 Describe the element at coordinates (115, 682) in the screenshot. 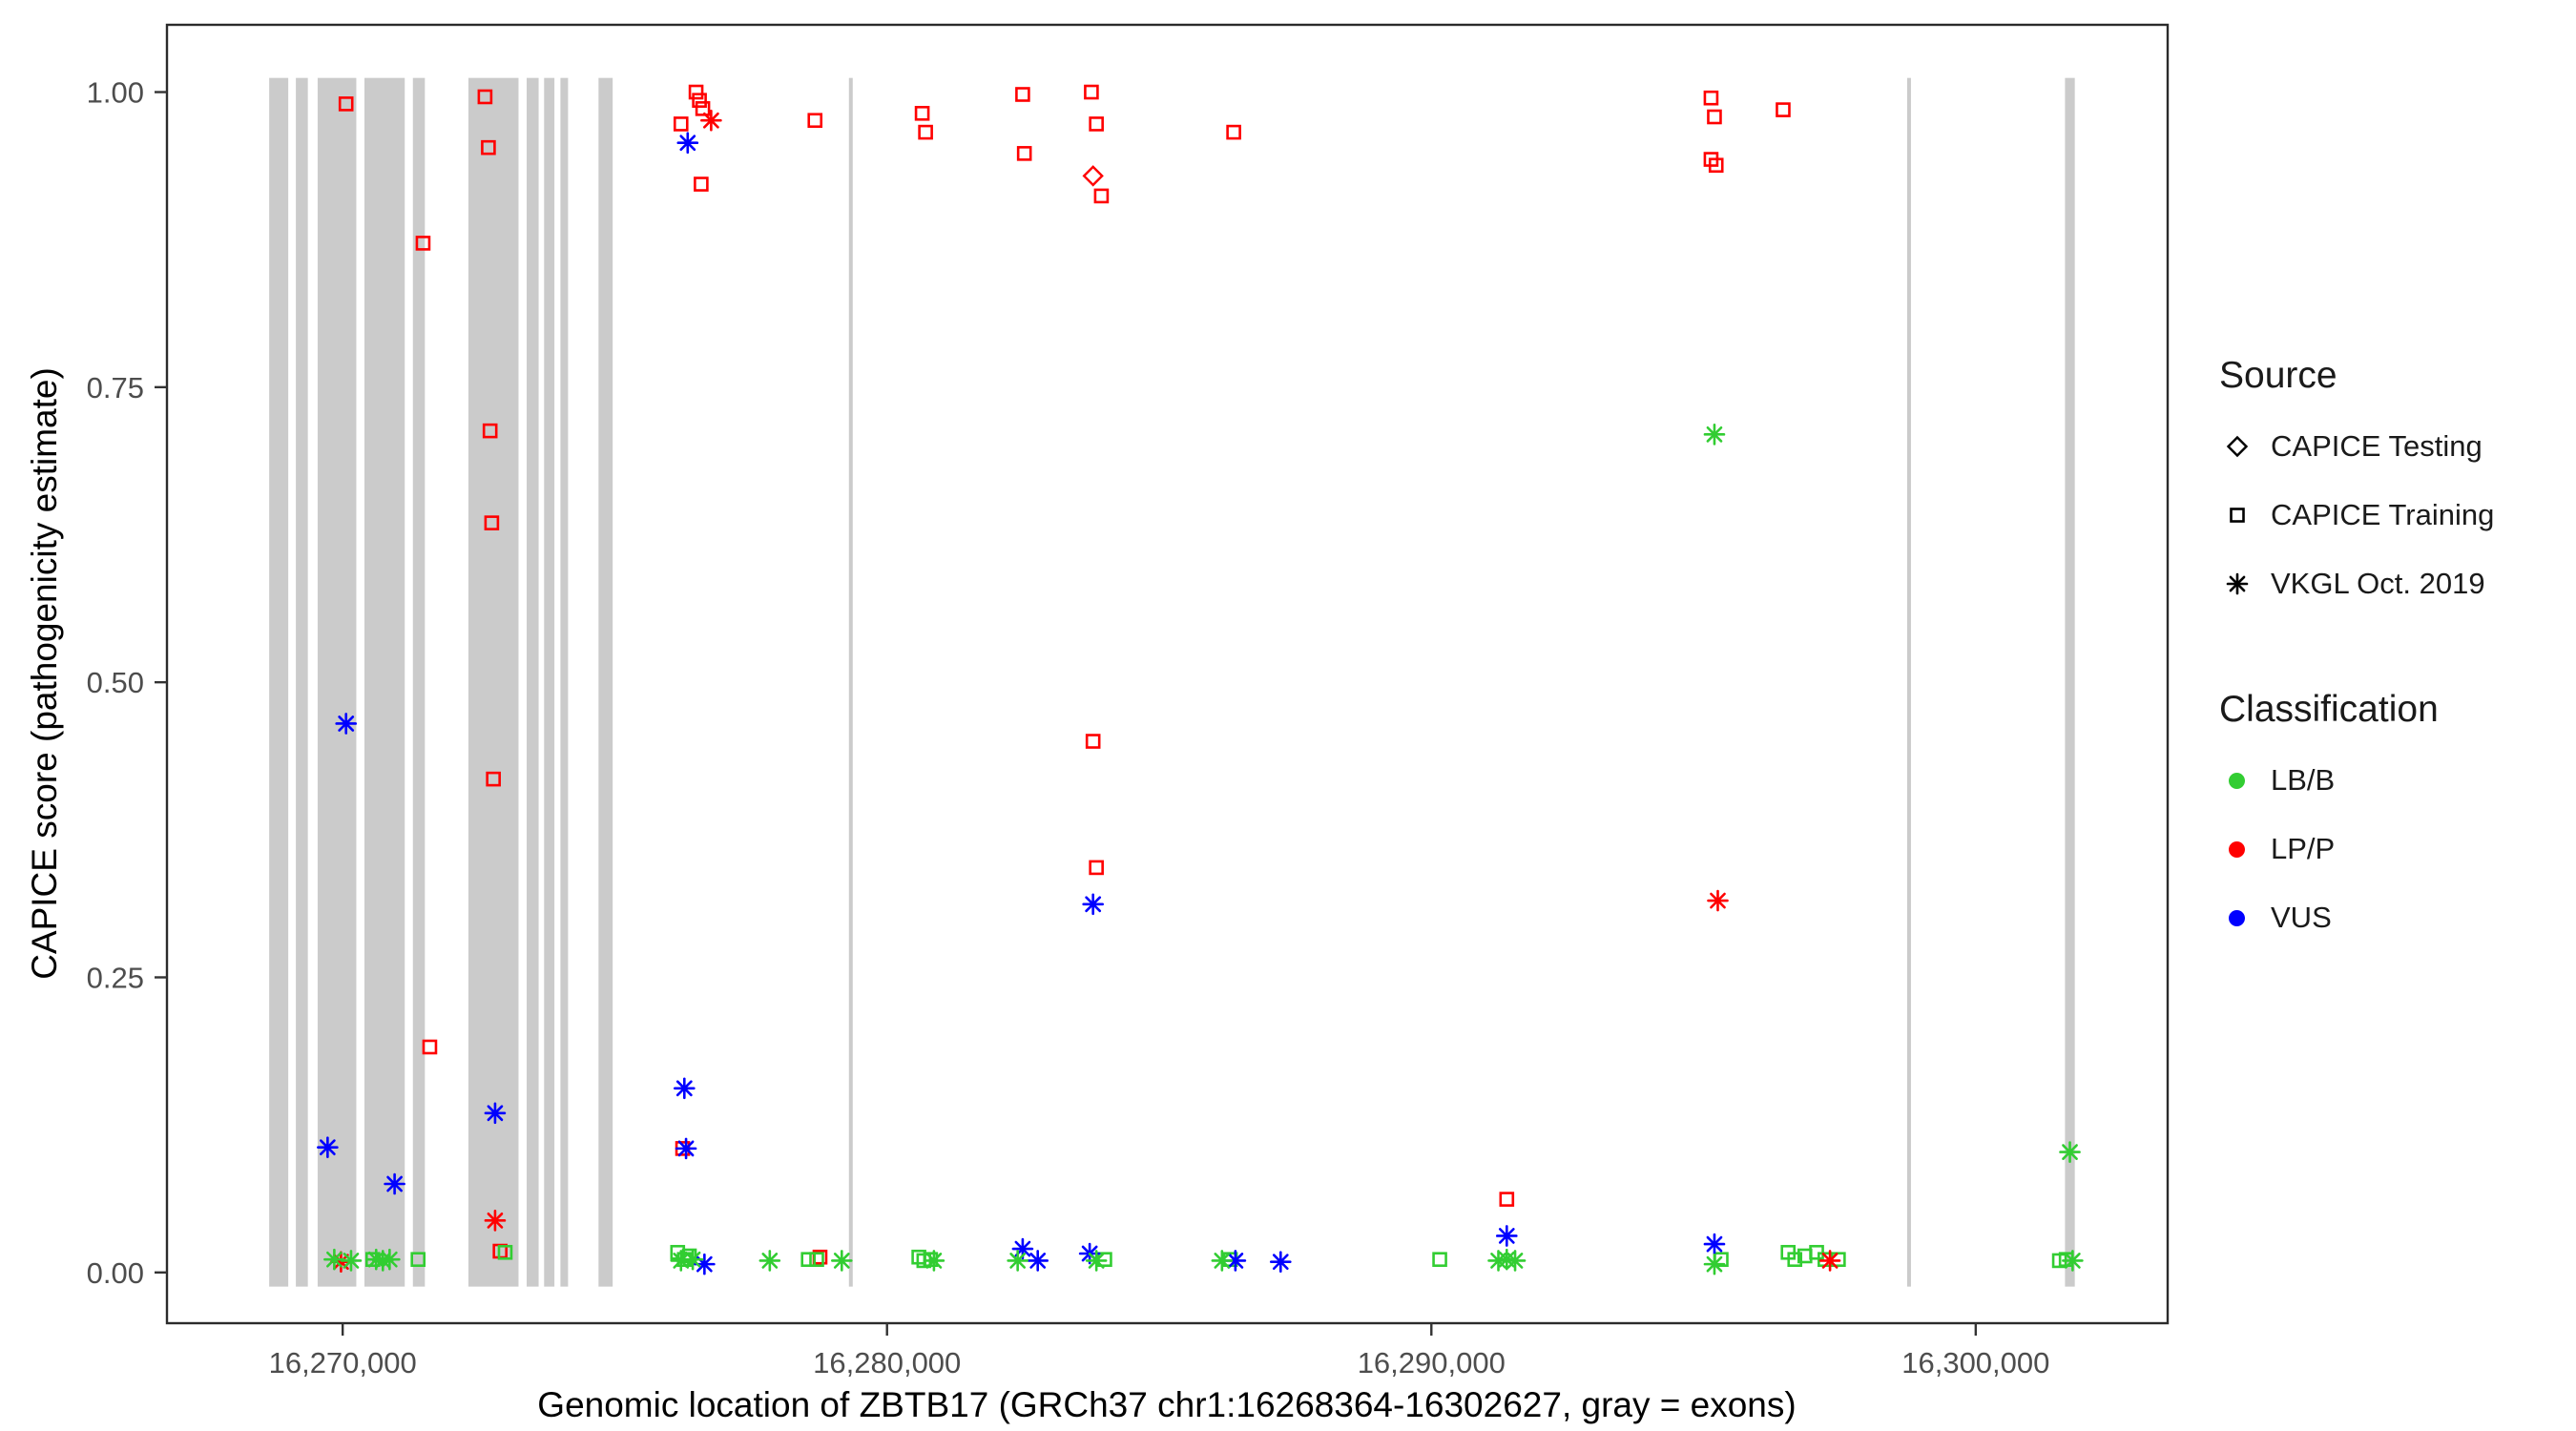

I see `y-tick-label: 0.50` at that location.